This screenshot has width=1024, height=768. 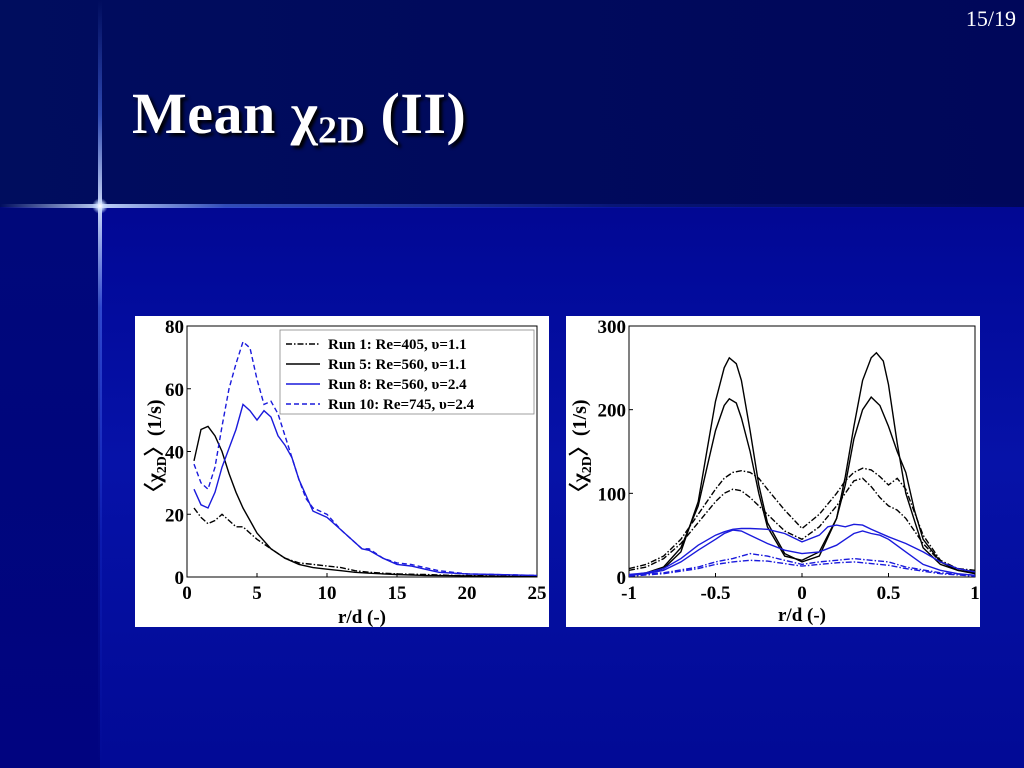 What do you see at coordinates (50, 487) in the screenshot?
I see `left-band` at bounding box center [50, 487].